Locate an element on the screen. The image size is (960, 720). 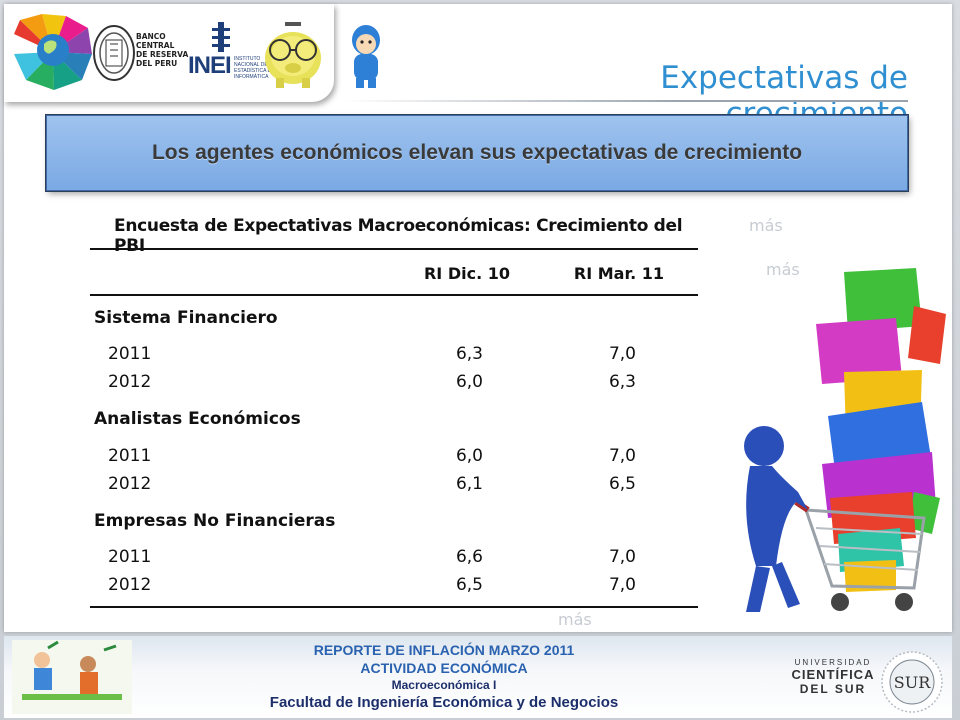
title-divider is located at coordinates (625, 101).